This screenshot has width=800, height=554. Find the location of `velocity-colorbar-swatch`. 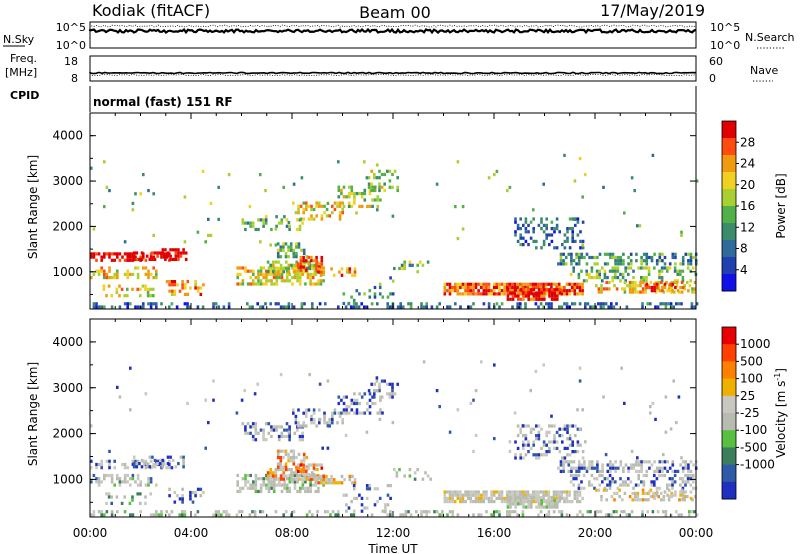

velocity-colorbar-swatch is located at coordinates (729, 473).